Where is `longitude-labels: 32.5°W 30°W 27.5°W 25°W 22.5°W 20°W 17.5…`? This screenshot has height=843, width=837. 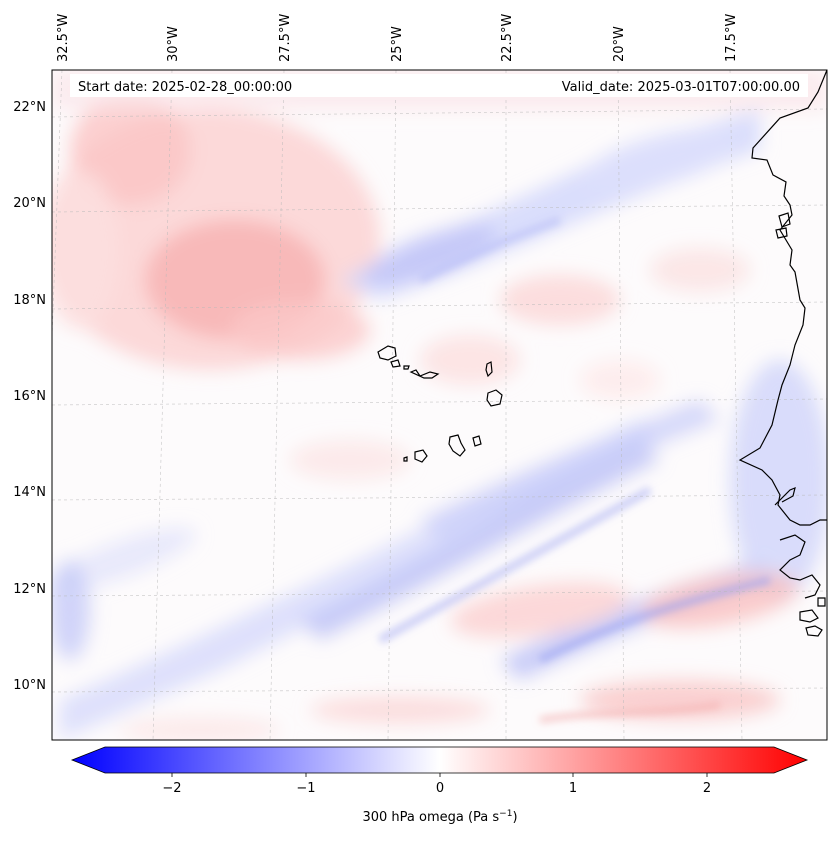 longitude-labels: 32.5°W 30°W 27.5°W 25°W 22.5°W 20°W 17.5… is located at coordinates (397, 38).